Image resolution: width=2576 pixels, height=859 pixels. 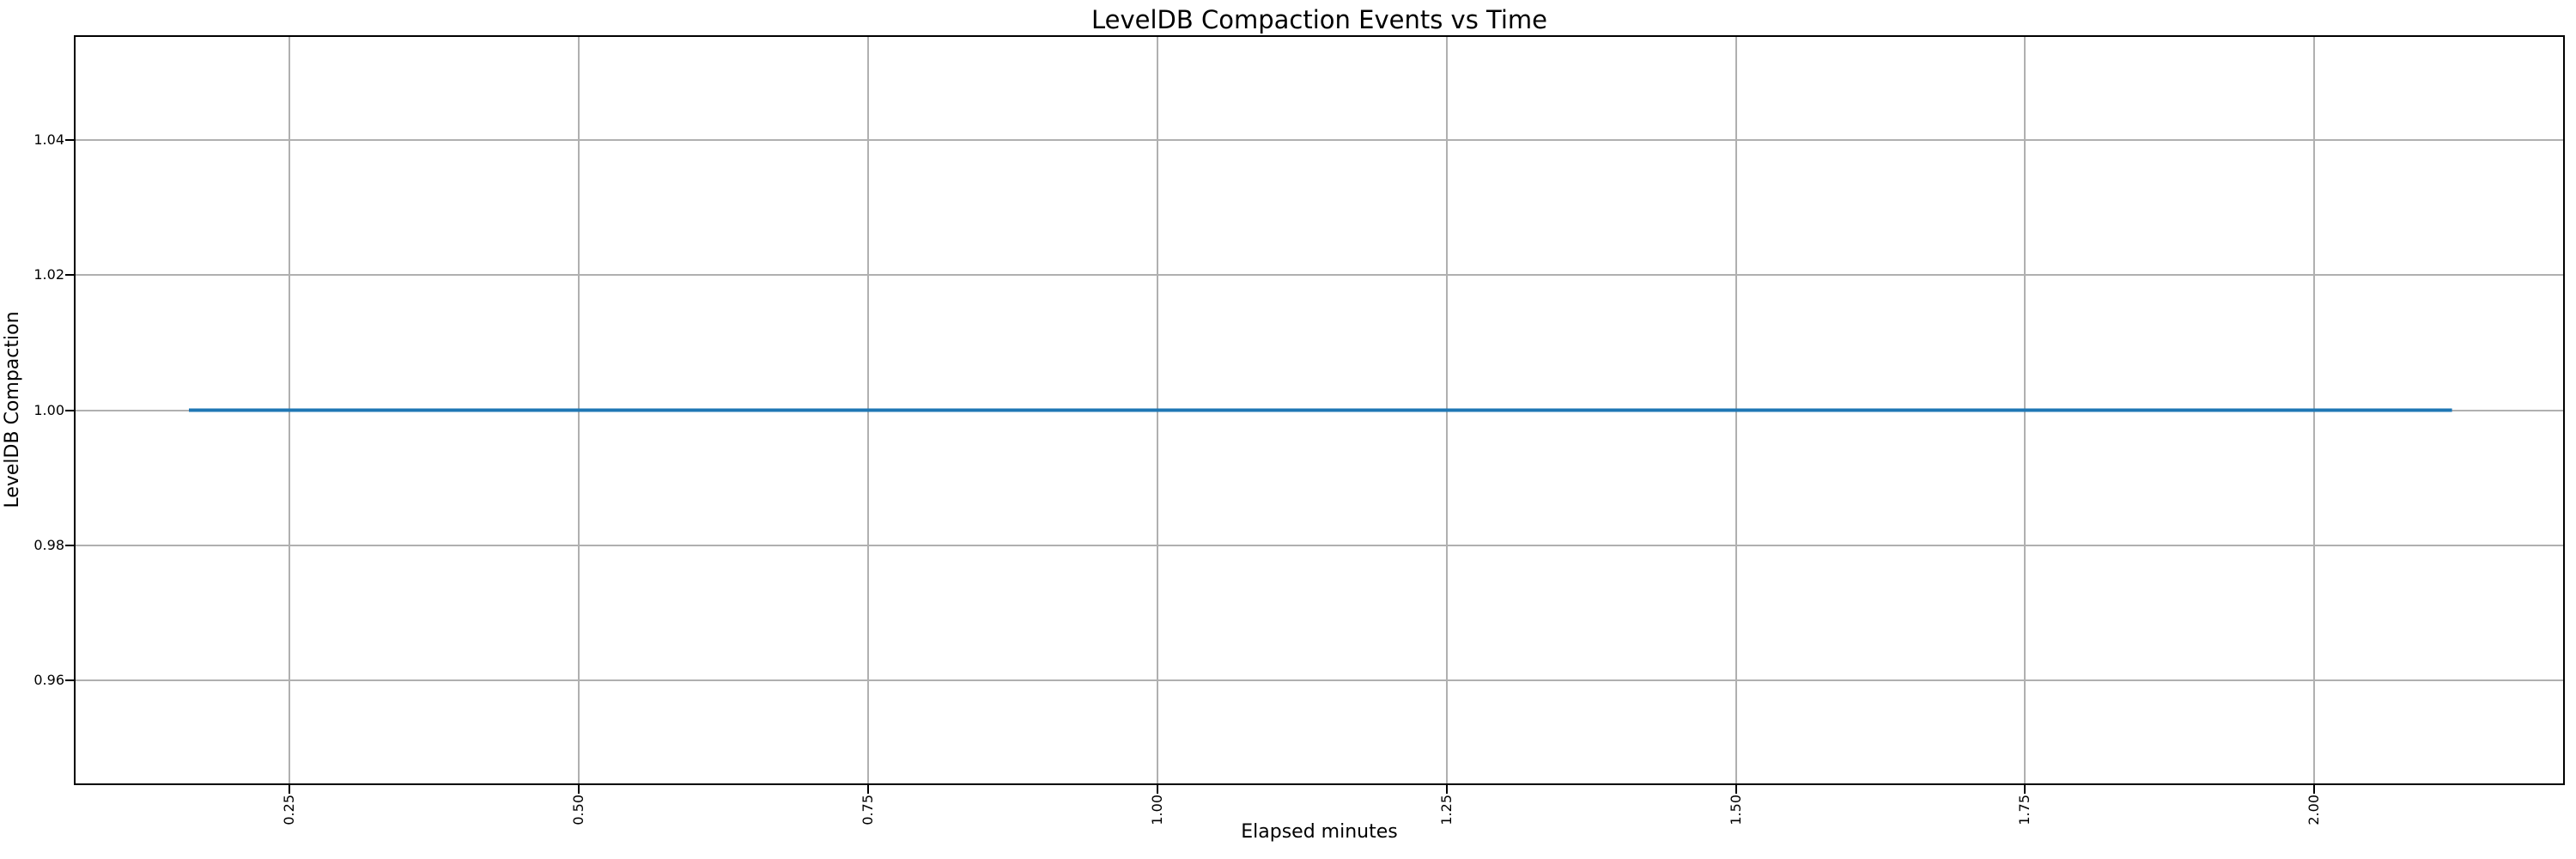 What do you see at coordinates (48, 679) in the screenshot?
I see `y-tick-label: 0.96` at bounding box center [48, 679].